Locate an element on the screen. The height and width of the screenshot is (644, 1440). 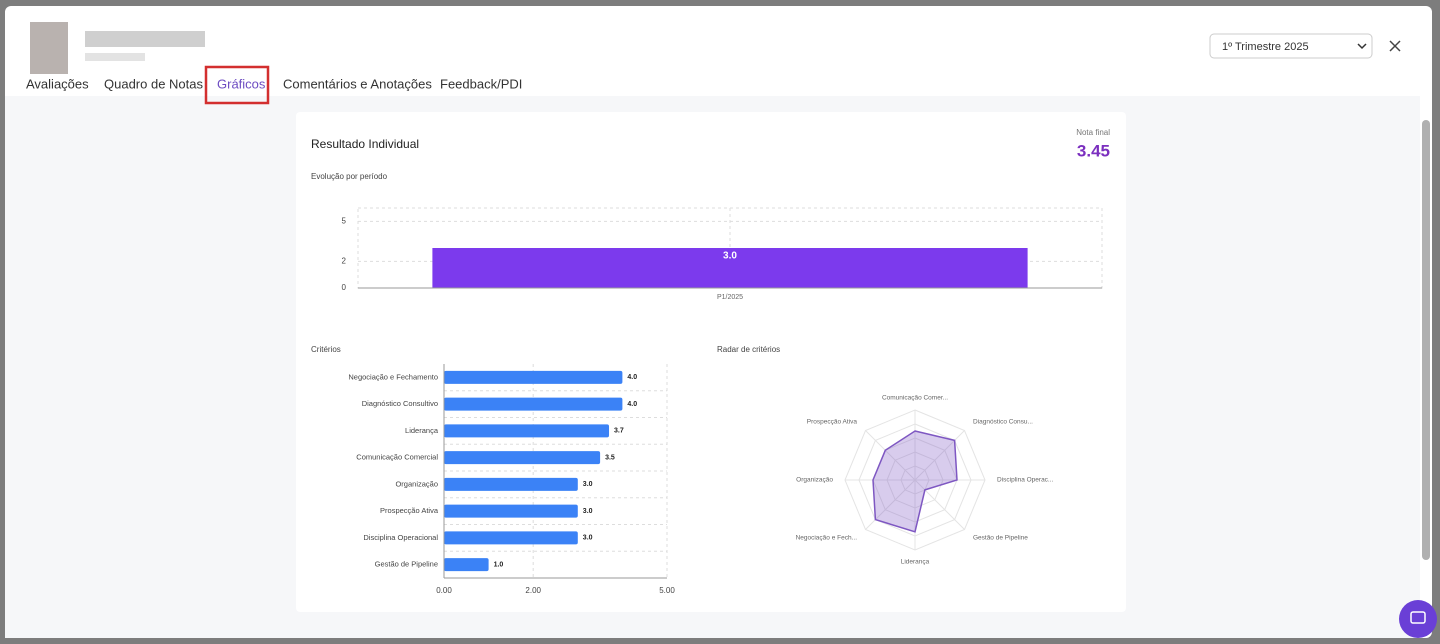
chart-title: Radar de critérios is located at coordinates (748, 349).